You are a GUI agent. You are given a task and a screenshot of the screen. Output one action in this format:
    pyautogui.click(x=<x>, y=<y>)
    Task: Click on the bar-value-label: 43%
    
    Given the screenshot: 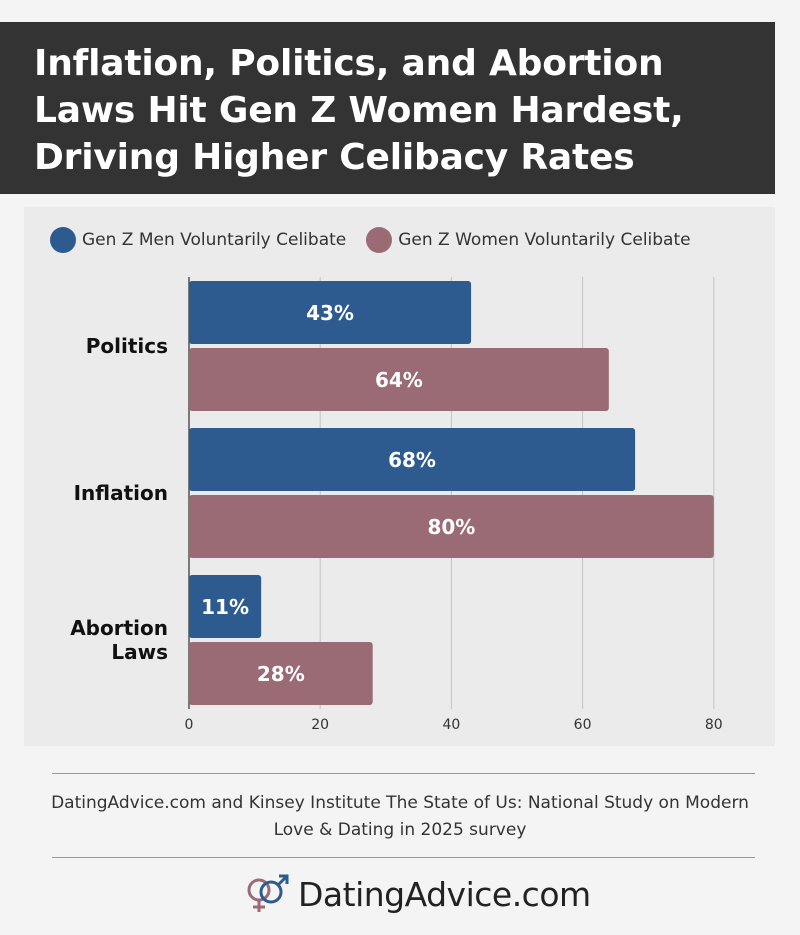 What is the action you would take?
    pyautogui.click(x=330, y=312)
    